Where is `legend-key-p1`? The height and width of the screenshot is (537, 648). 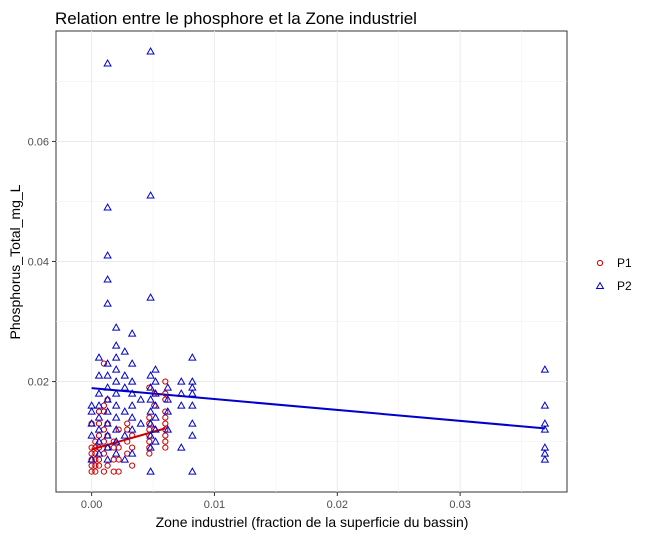 legend-key-p1 is located at coordinates (600, 263).